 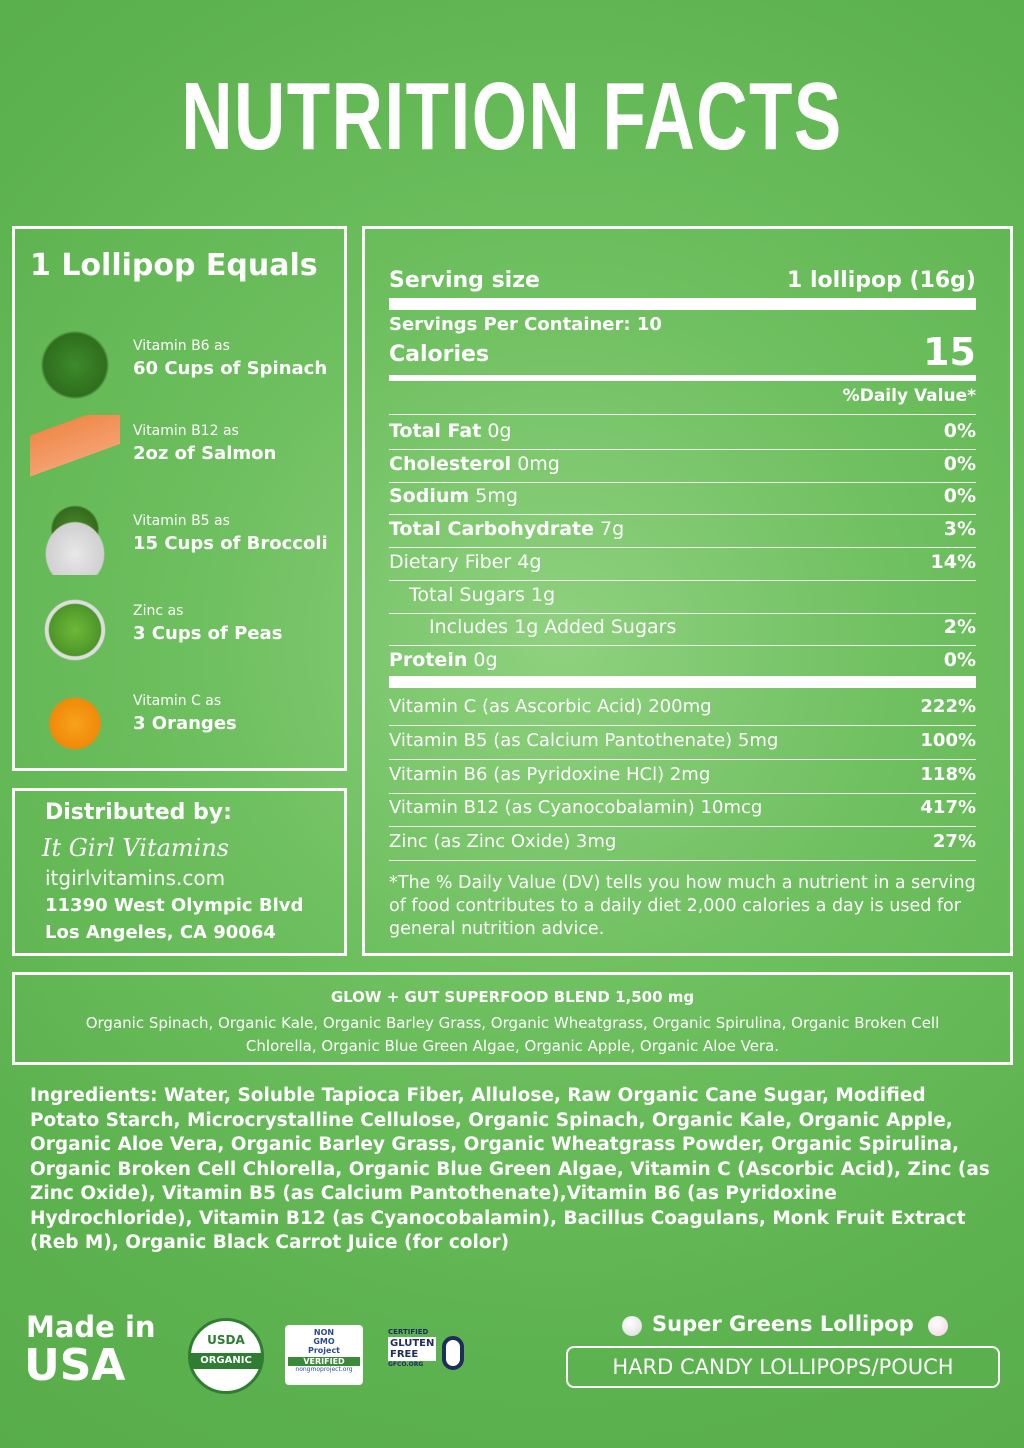 What do you see at coordinates (453, 1353) in the screenshot?
I see `gf-logo` at bounding box center [453, 1353].